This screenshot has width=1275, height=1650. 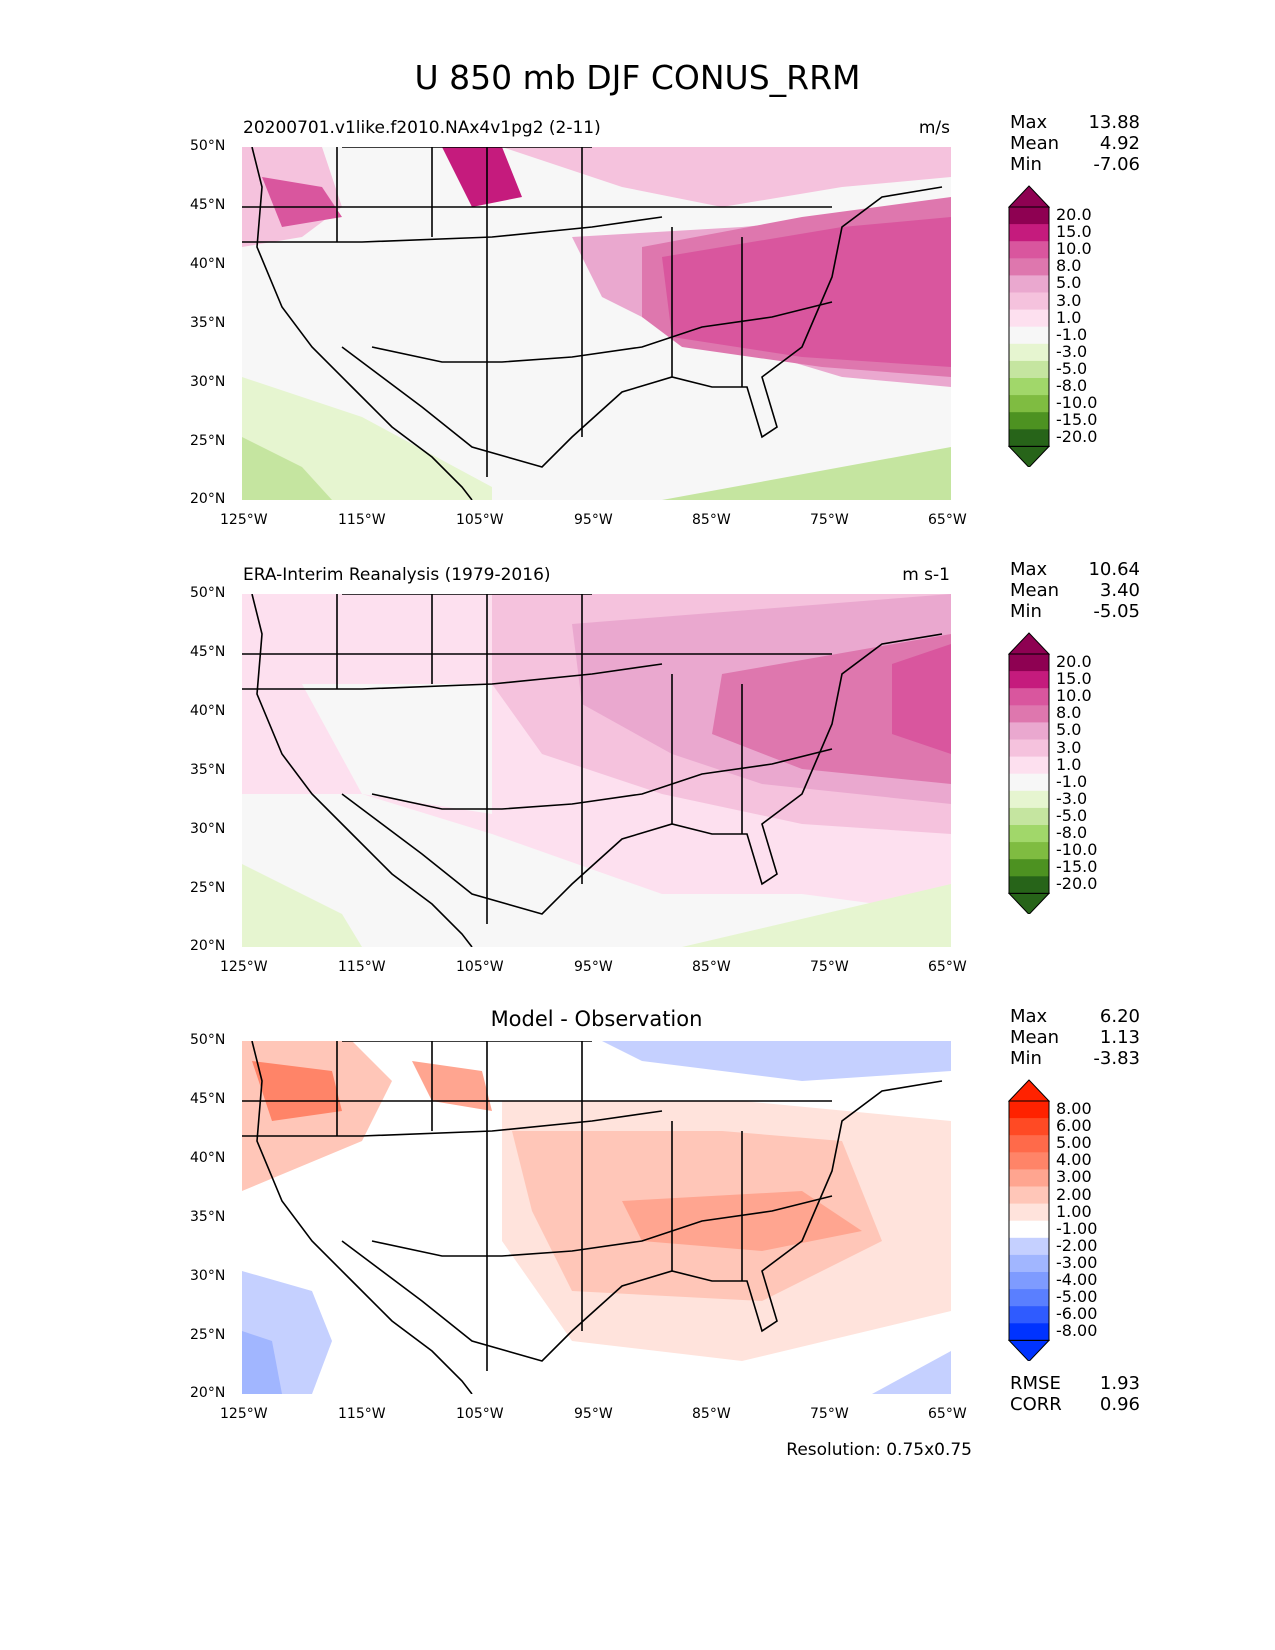 I want to click on colorbar-tick-label: 15.0, so click(x=1074, y=679).